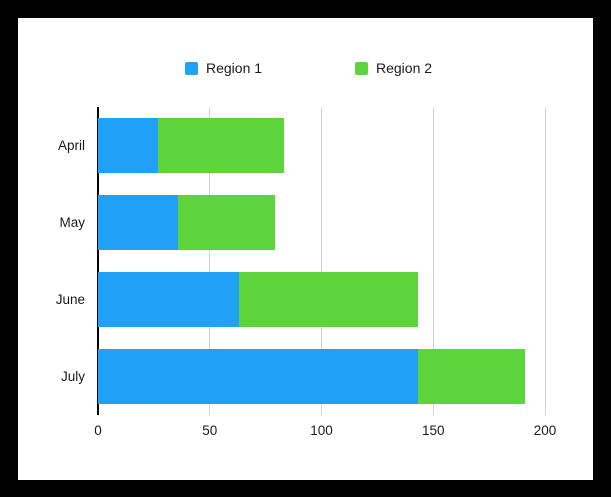  I want to click on bar-row-may, so click(321, 222).